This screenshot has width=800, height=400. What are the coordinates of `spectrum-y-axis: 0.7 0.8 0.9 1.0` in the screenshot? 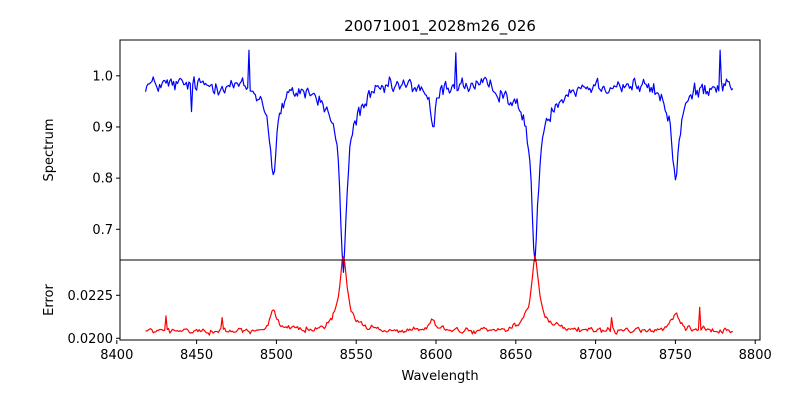 It's located at (106, 153).